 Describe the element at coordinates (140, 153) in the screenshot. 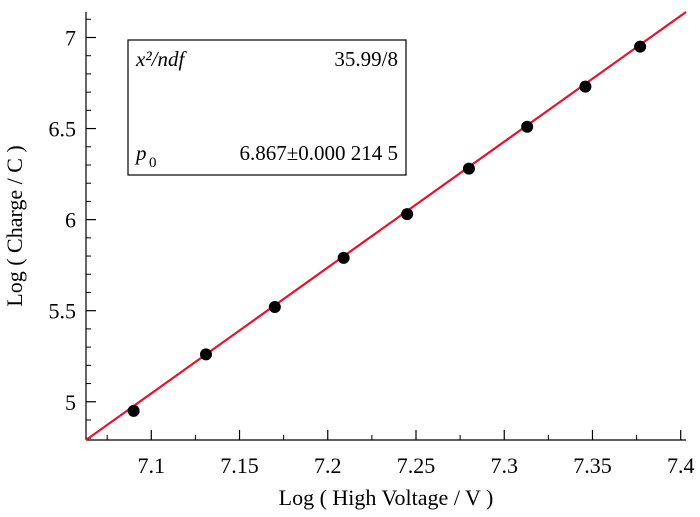

I see `param-label: p` at that location.